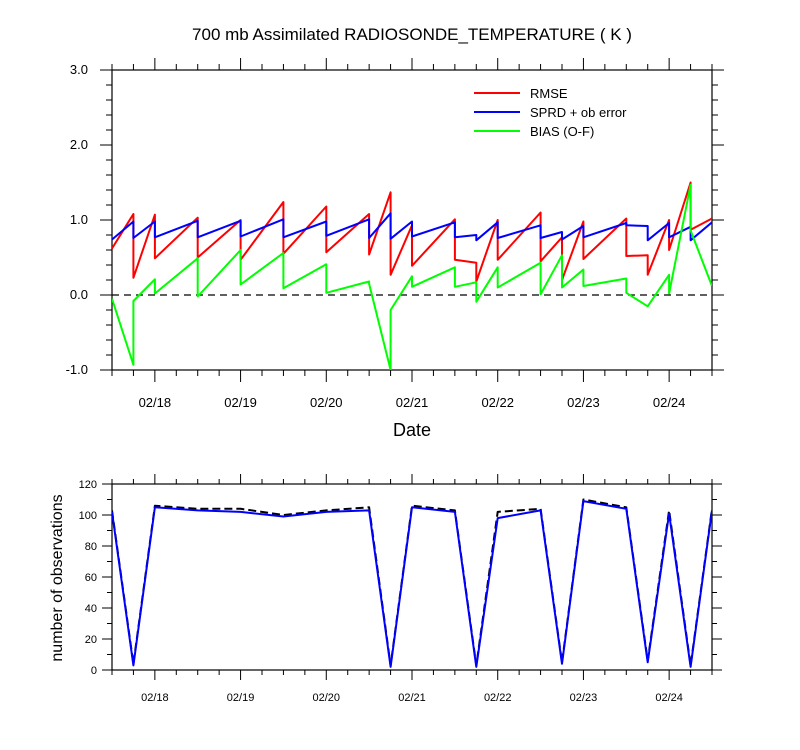 This screenshot has width=800, height=750. What do you see at coordinates (91, 609) in the screenshot?
I see `y-tick-label: 40` at bounding box center [91, 609].